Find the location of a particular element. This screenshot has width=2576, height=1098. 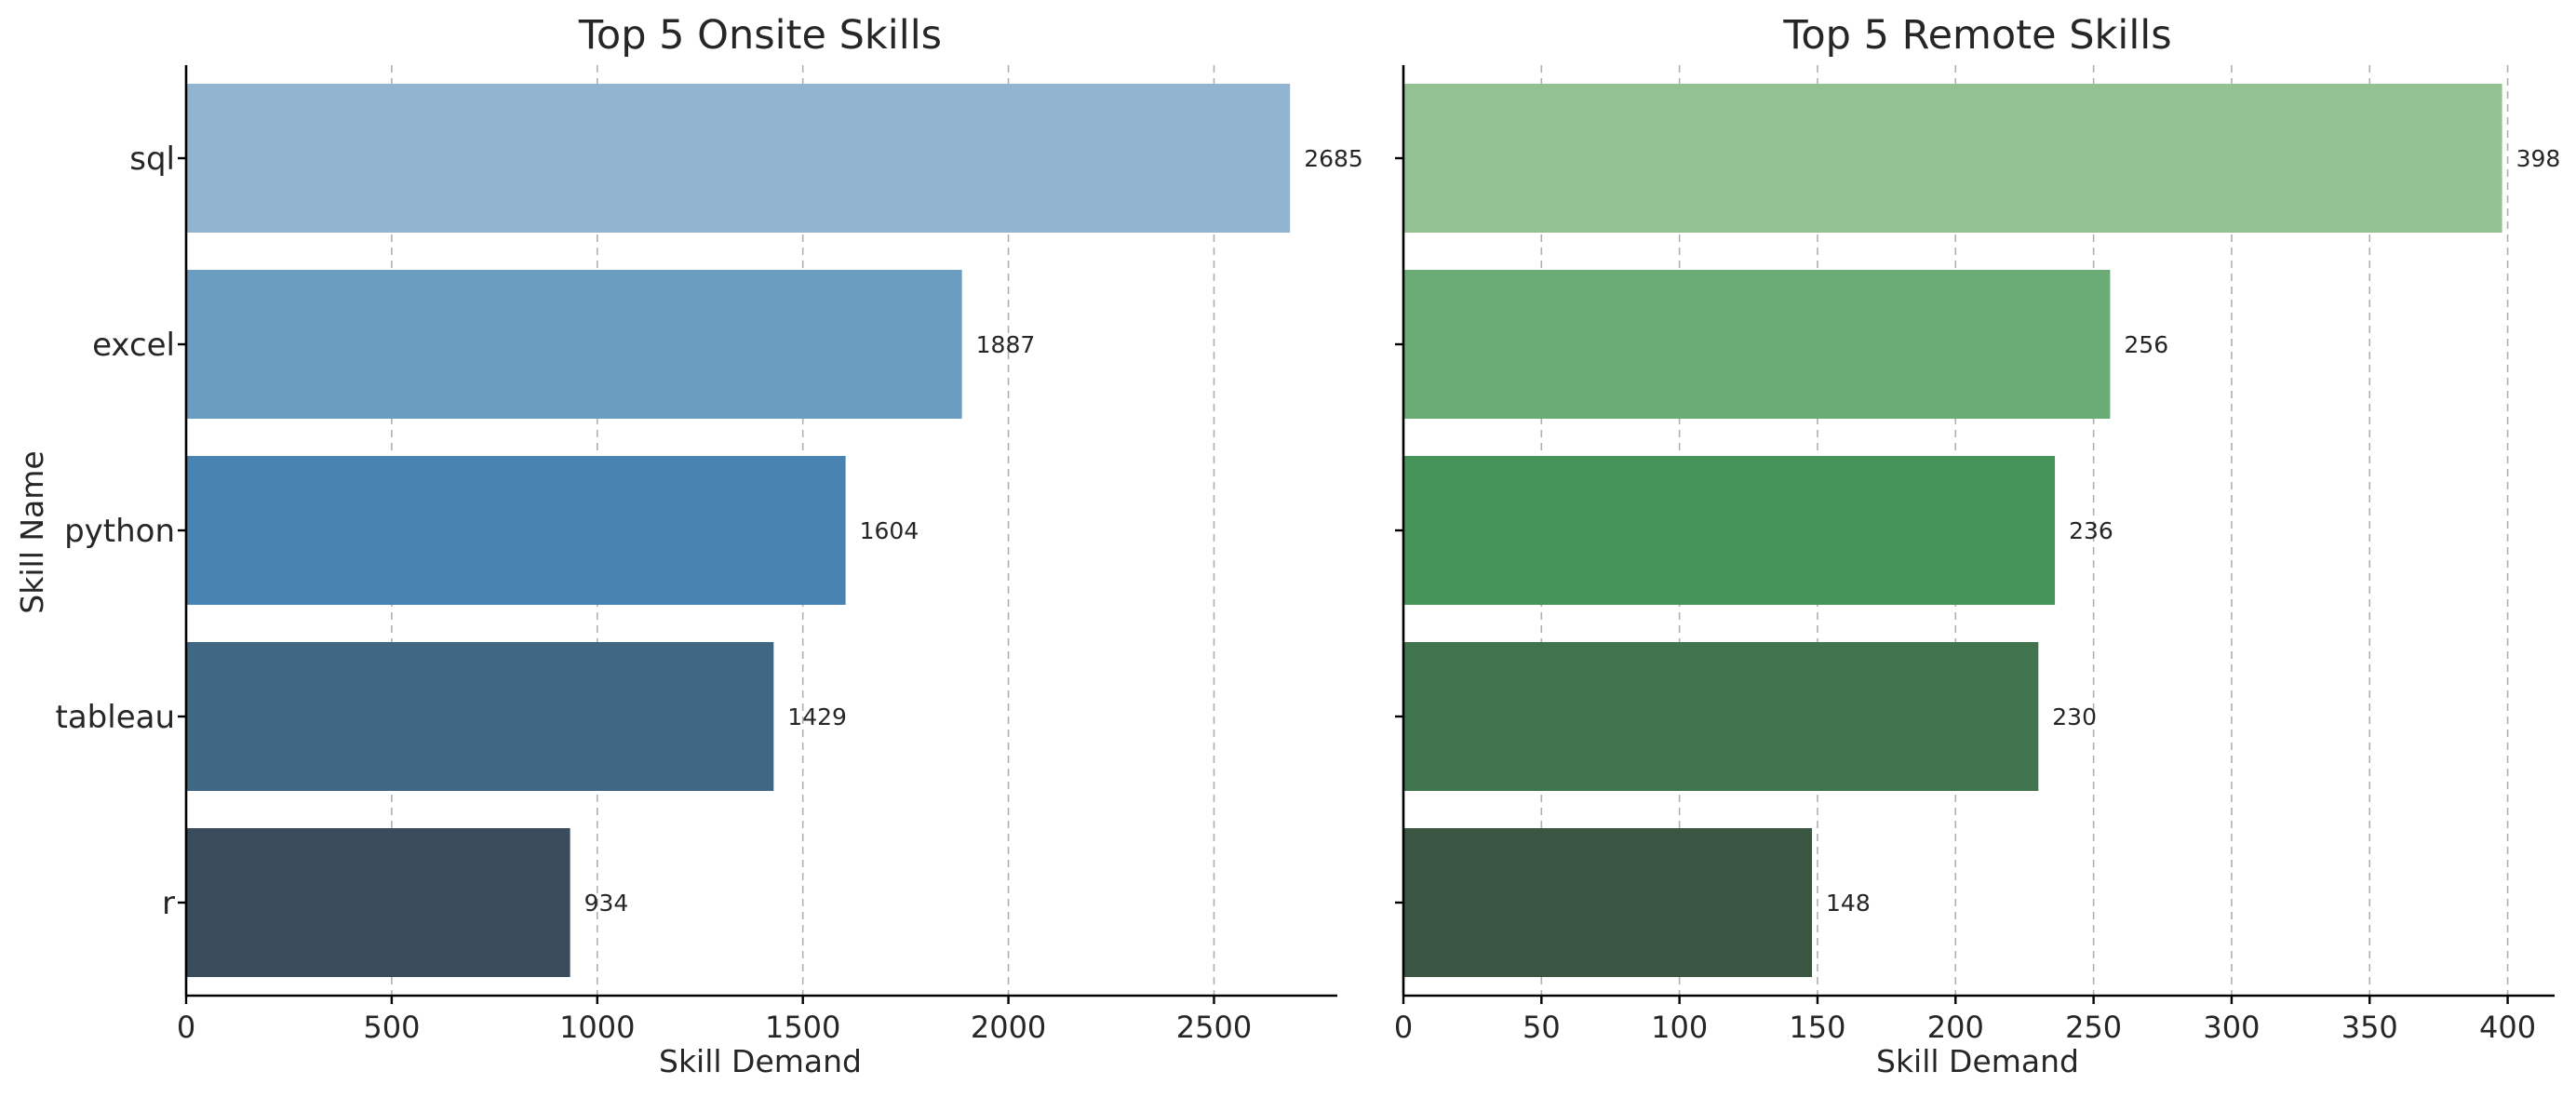

chart-title: Top 5 Remote Skills is located at coordinates (1976, 35).